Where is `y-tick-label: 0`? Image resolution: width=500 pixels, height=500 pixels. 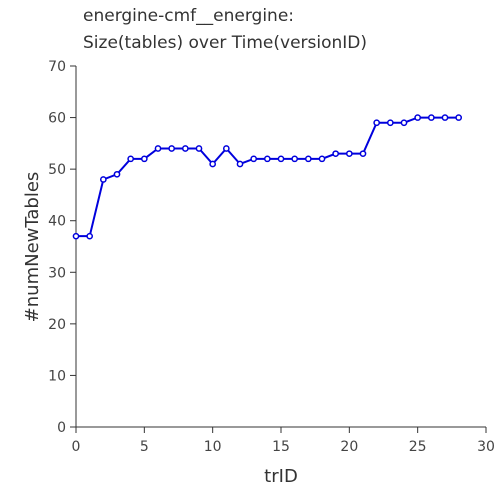
y-tick-label: 0 is located at coordinates (61, 428).